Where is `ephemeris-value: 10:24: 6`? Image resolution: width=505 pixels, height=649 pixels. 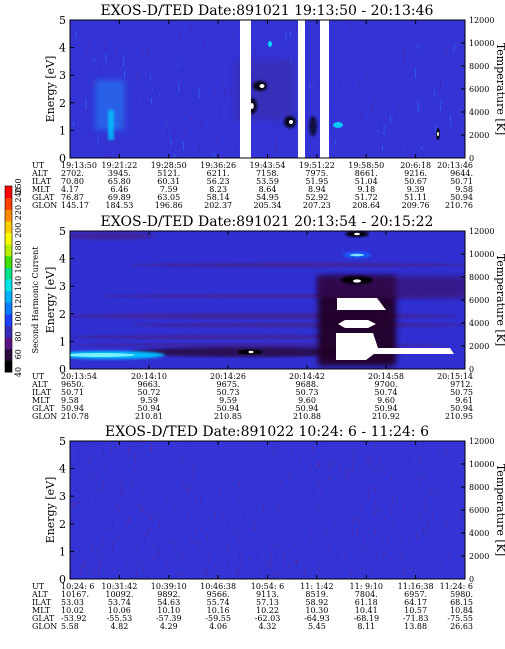 ephemeris-value: 10:24: 6 is located at coordinates (77, 586).